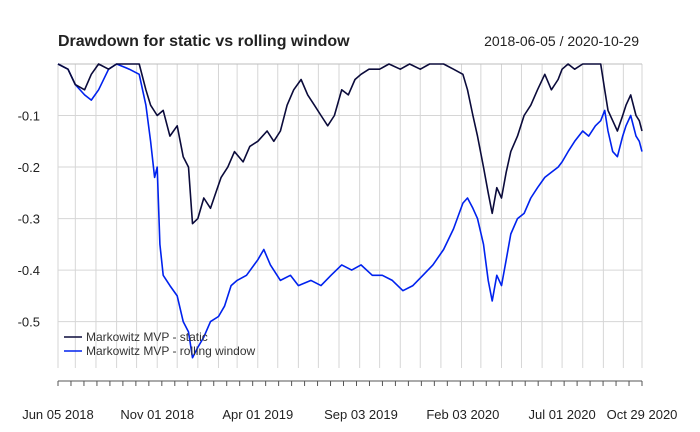  I want to click on chart-title: Drawdown for static vs rolling window, so click(204, 41).